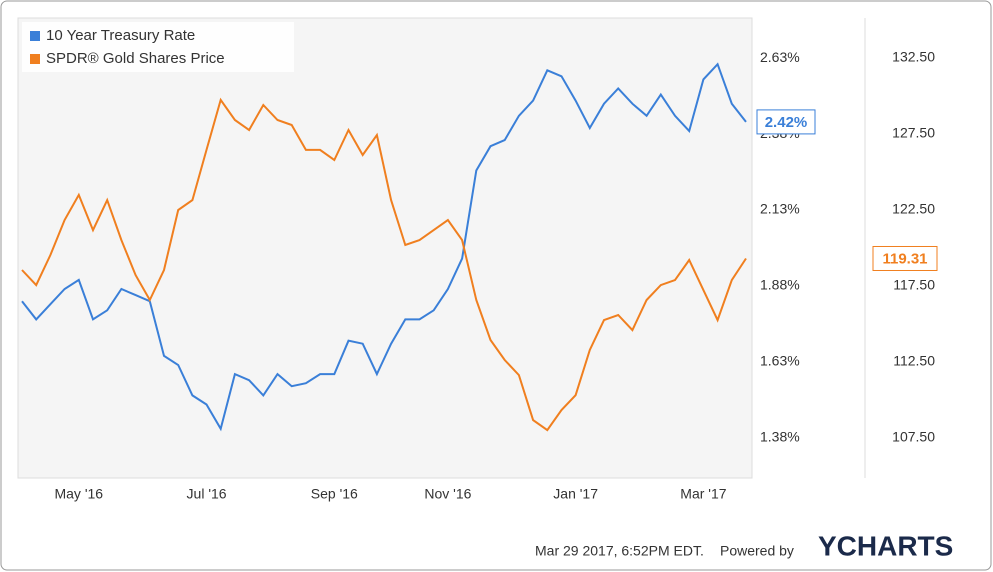 Image resolution: width=993 pixels, height=572 pixels. I want to click on y-tick-label: 112.50, so click(914, 361).